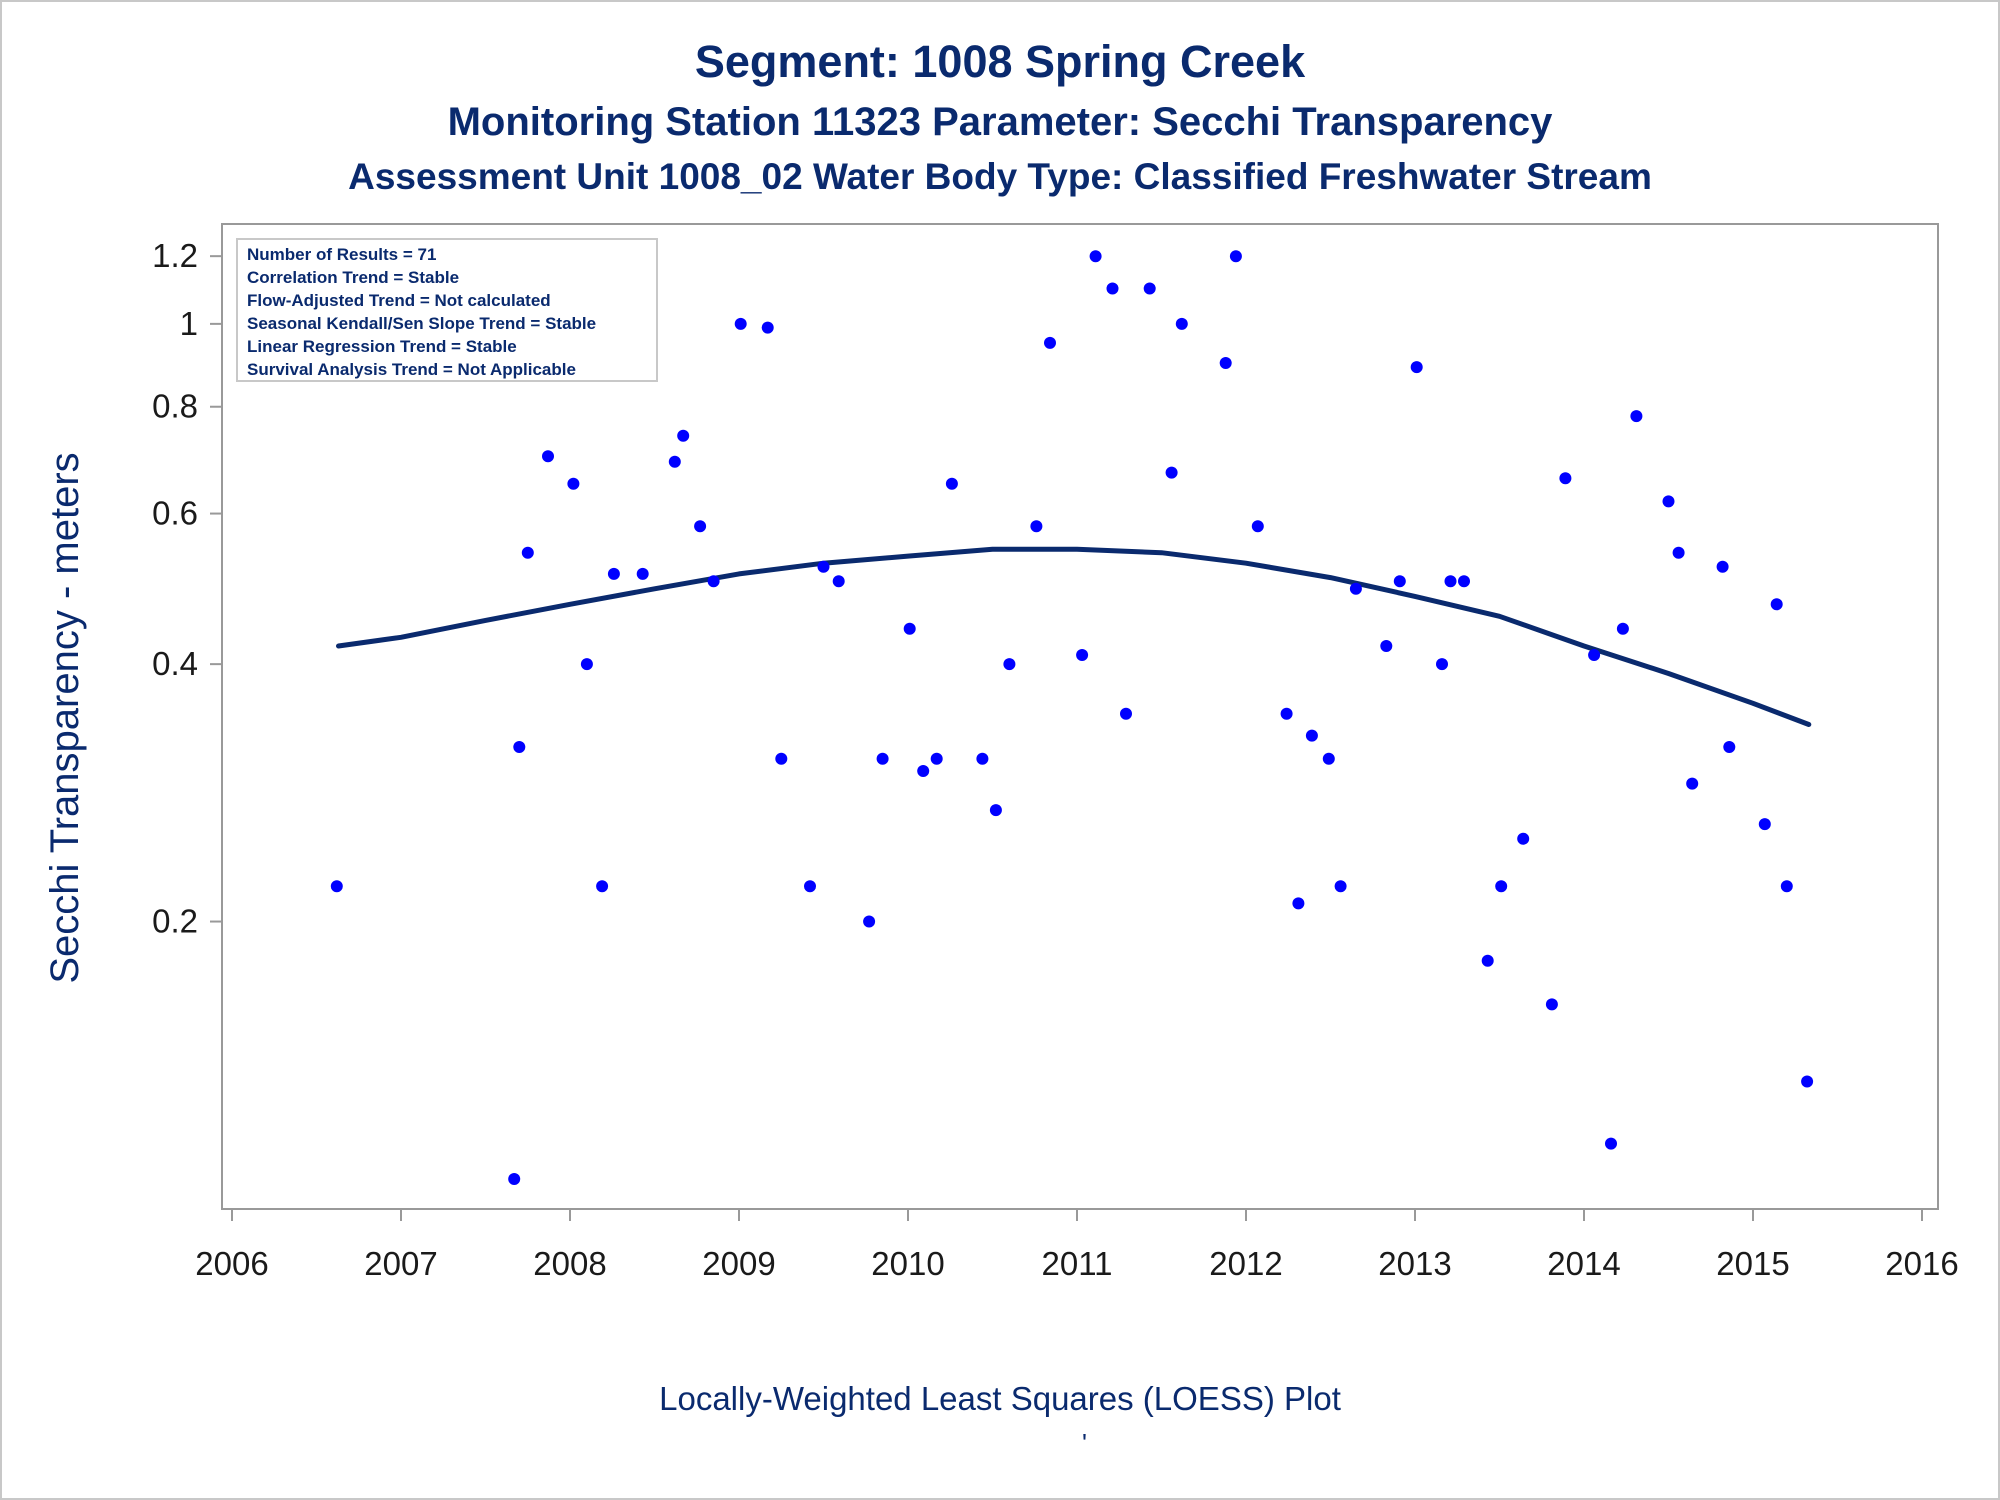 The width and height of the screenshot is (2000, 1500). I want to click on x-tick-label: 2010, so click(907, 1263).